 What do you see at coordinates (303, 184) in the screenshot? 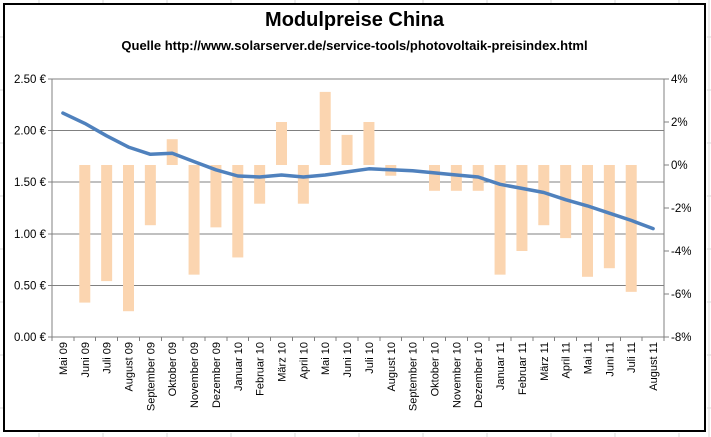
I see `bar-April 10` at bounding box center [303, 184].